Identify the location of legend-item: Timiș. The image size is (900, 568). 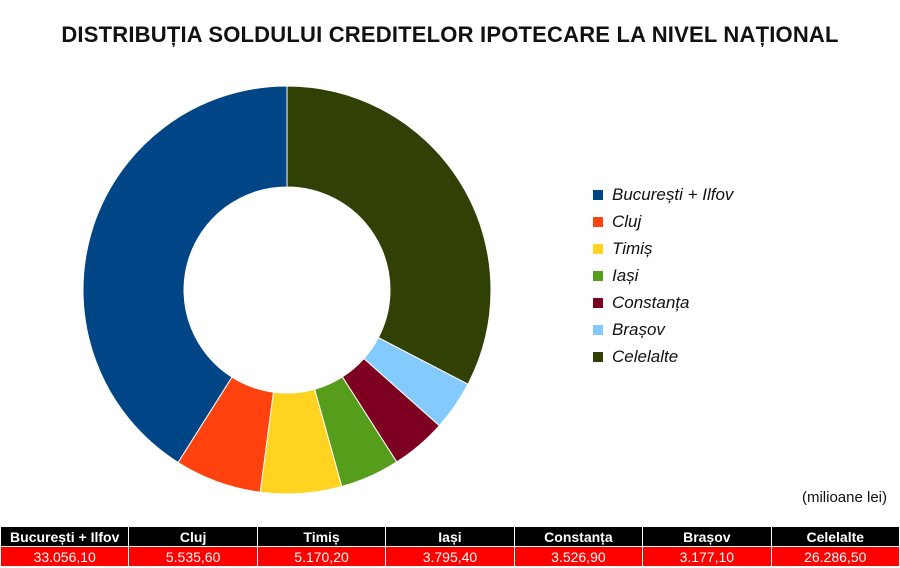
(663, 248).